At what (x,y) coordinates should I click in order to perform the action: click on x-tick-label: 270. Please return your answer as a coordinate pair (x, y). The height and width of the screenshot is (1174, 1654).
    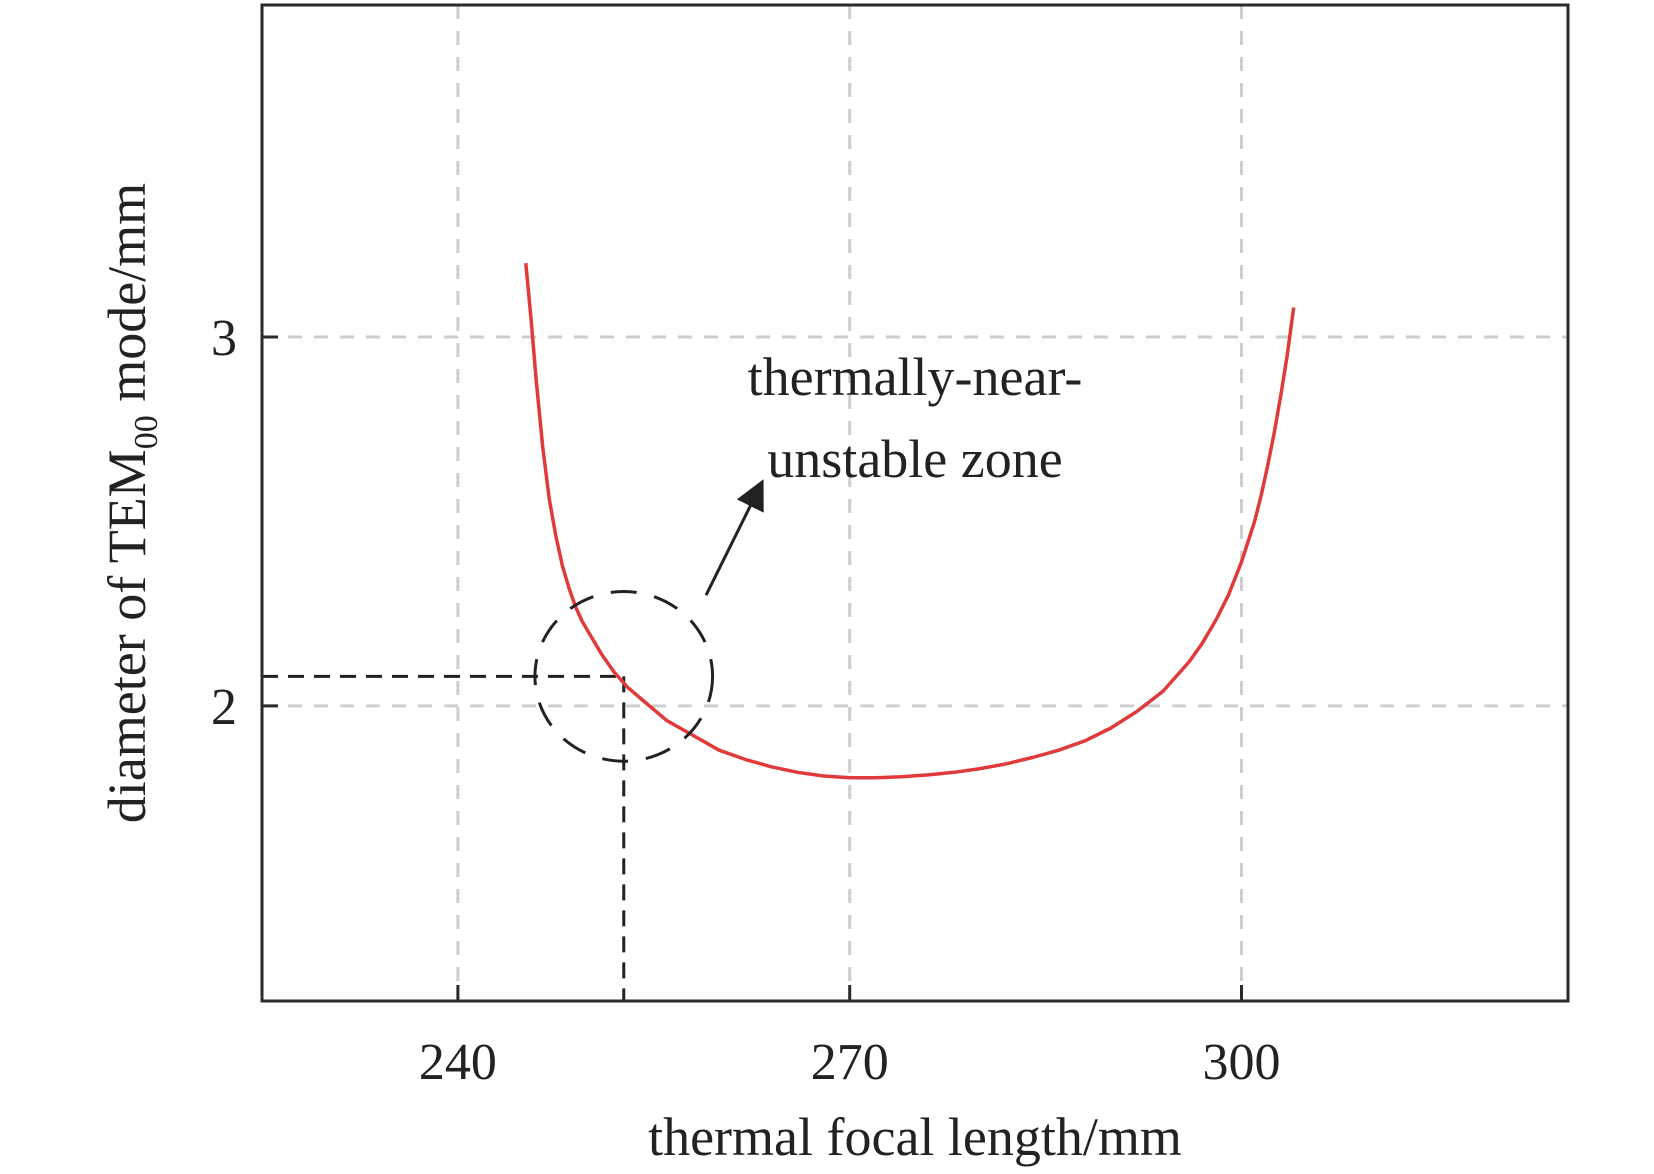
    Looking at the image, I should click on (850, 1062).